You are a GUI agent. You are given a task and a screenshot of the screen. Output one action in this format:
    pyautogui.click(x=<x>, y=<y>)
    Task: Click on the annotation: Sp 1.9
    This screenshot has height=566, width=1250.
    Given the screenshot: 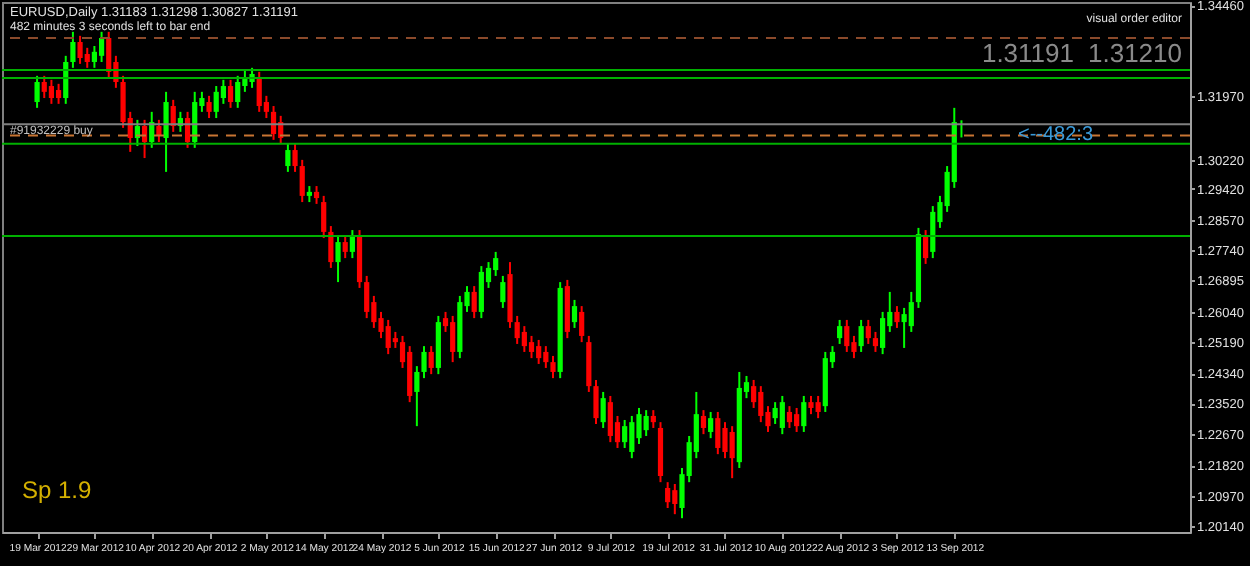 What is the action you would take?
    pyautogui.click(x=57, y=490)
    